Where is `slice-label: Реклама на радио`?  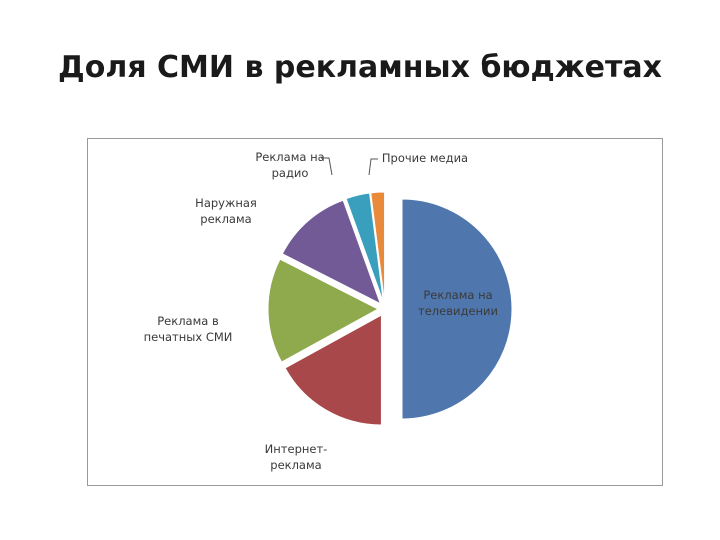 slice-label: Реклама на радио is located at coordinates (289, 165).